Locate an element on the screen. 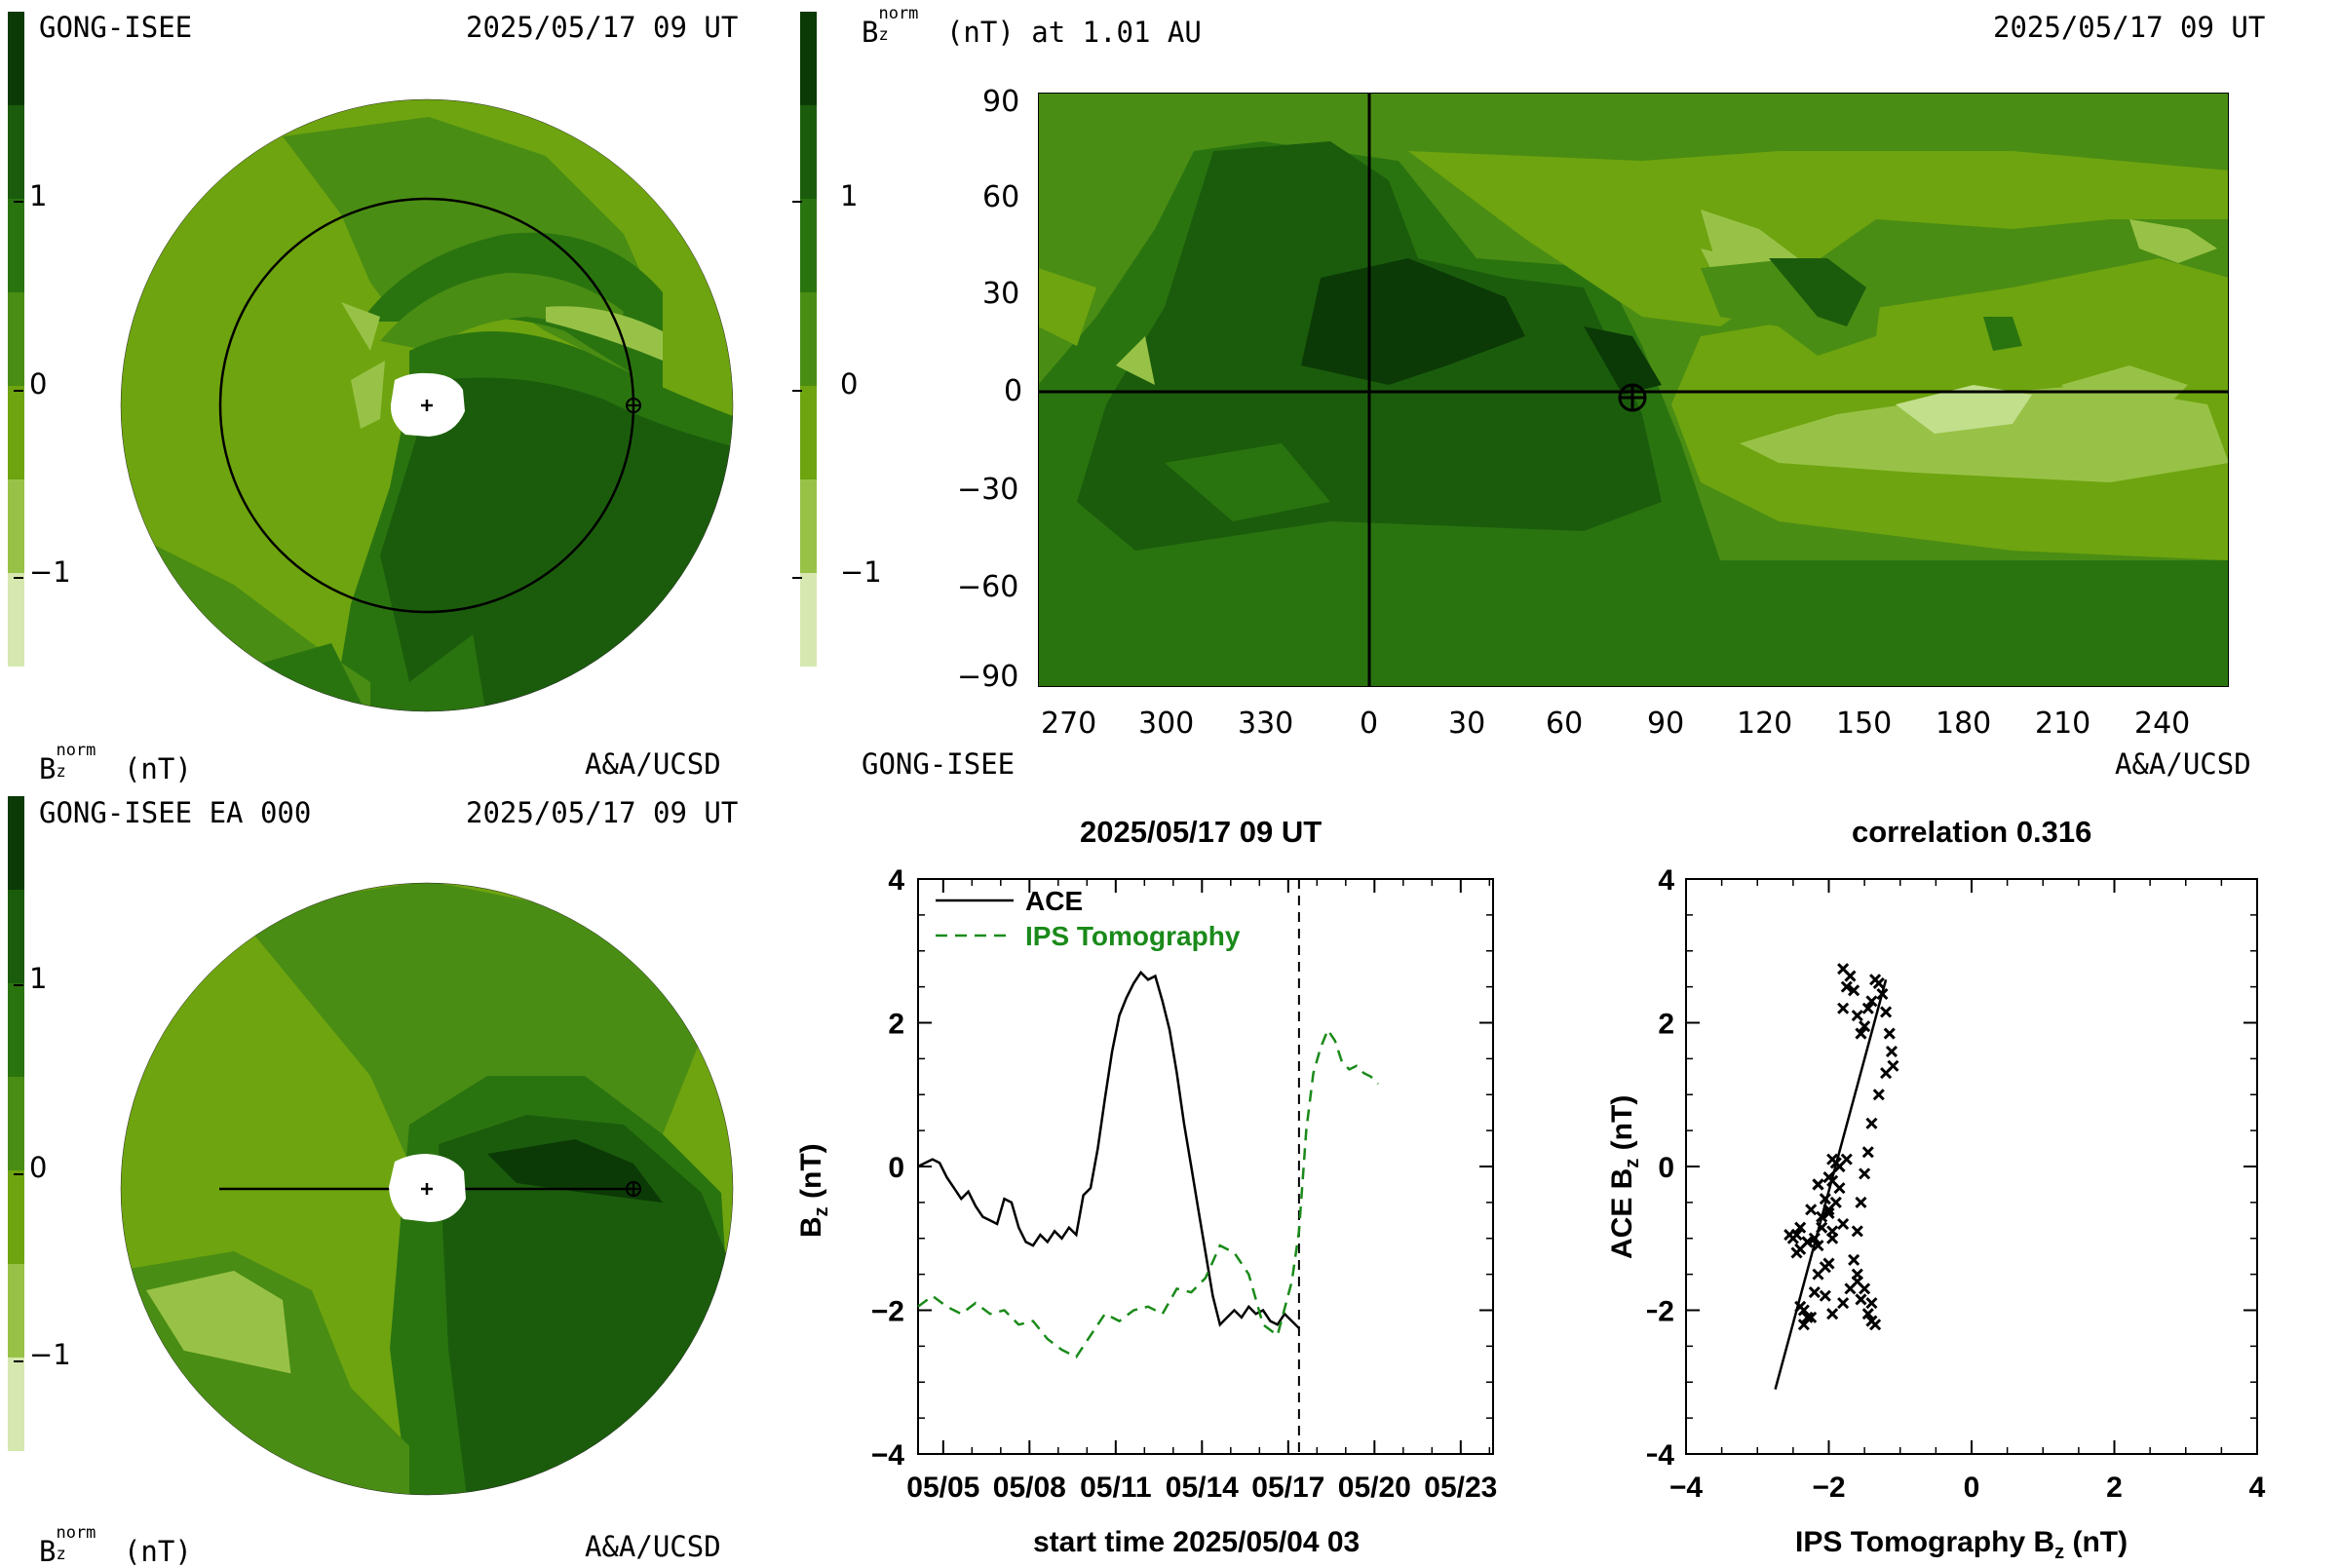  x-tick-label: 240 is located at coordinates (2162, 724).